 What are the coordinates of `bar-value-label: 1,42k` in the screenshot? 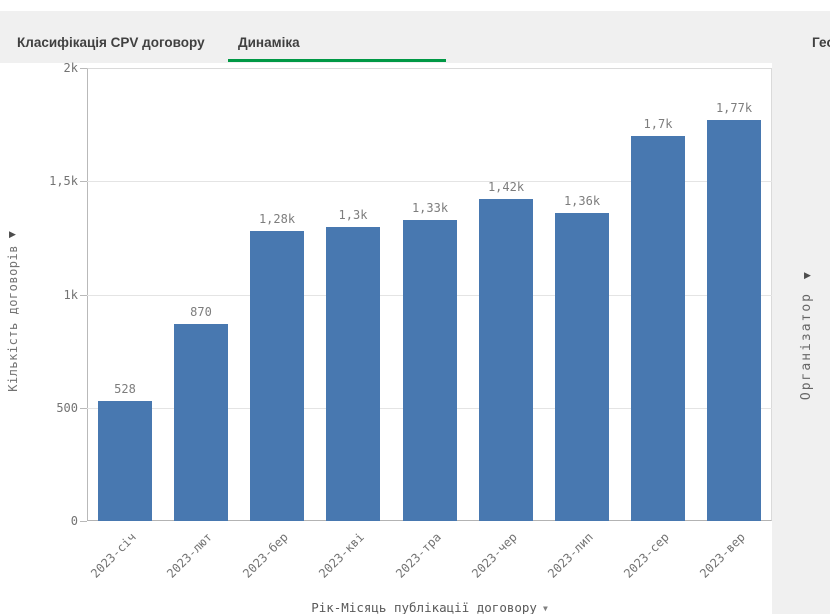 It's located at (506, 187).